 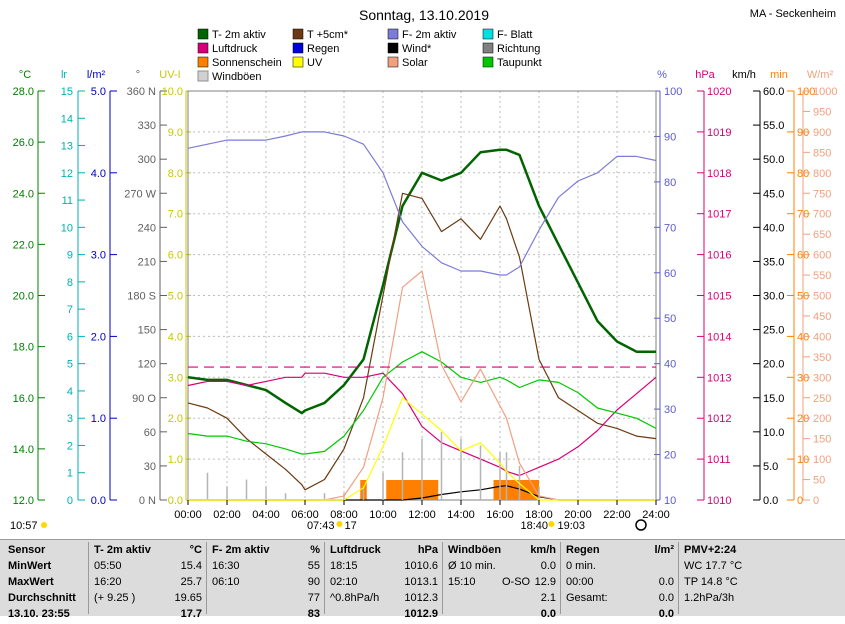 I want to click on series-line-uv, so click(x=422, y=449).